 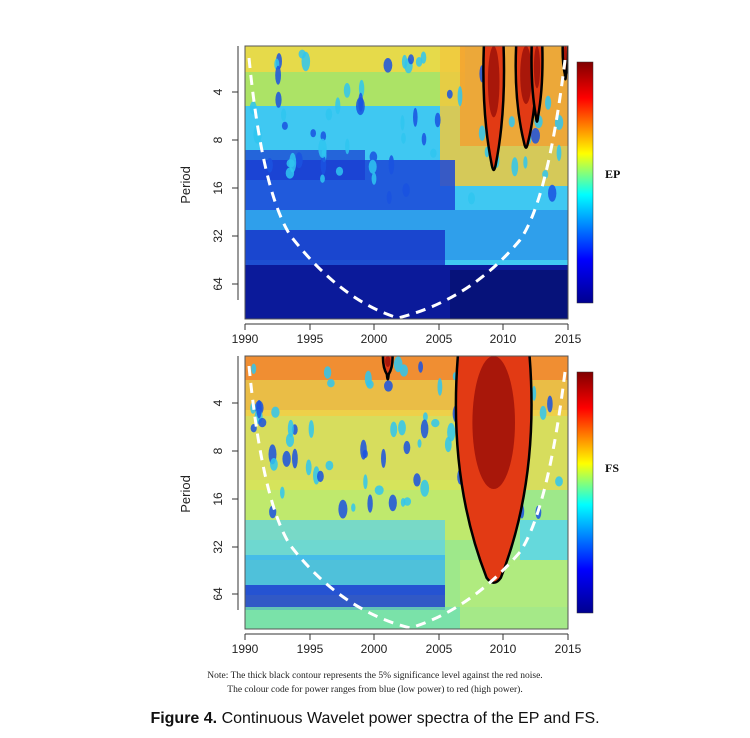 I want to click on ep-significant-regions, so click(x=525, y=109).